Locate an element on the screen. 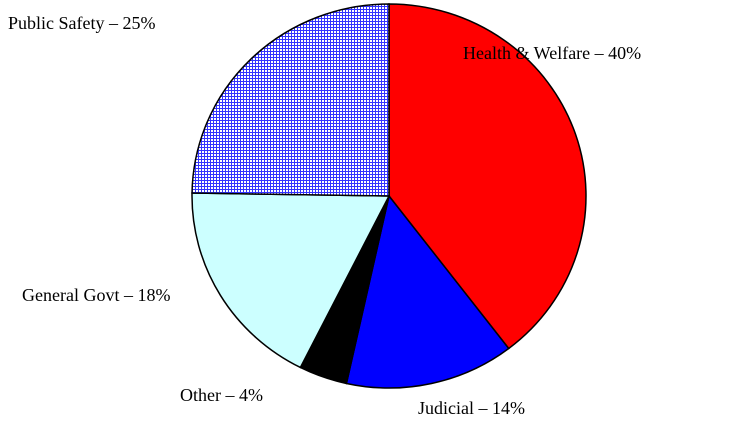 The height and width of the screenshot is (421, 731). slice-label: General Govt – 18% is located at coordinates (96, 295).